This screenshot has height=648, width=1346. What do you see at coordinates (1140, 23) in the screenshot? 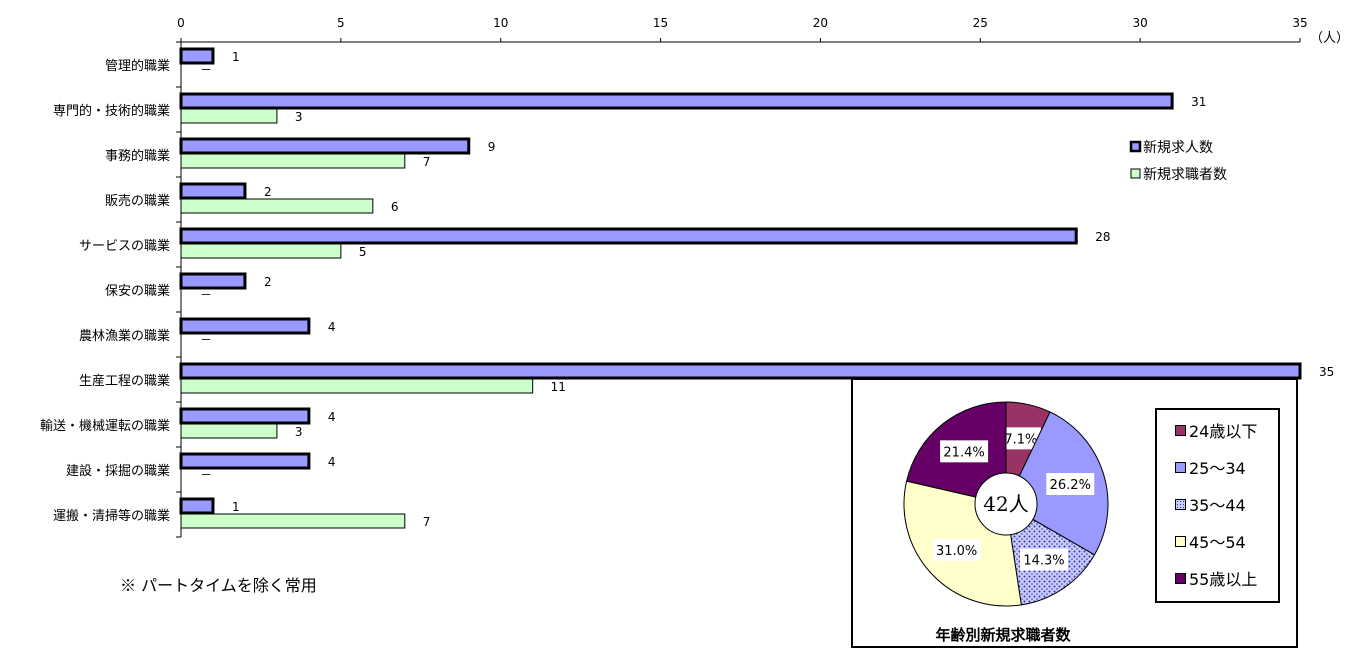
I see `x-tick-label: 30` at bounding box center [1140, 23].